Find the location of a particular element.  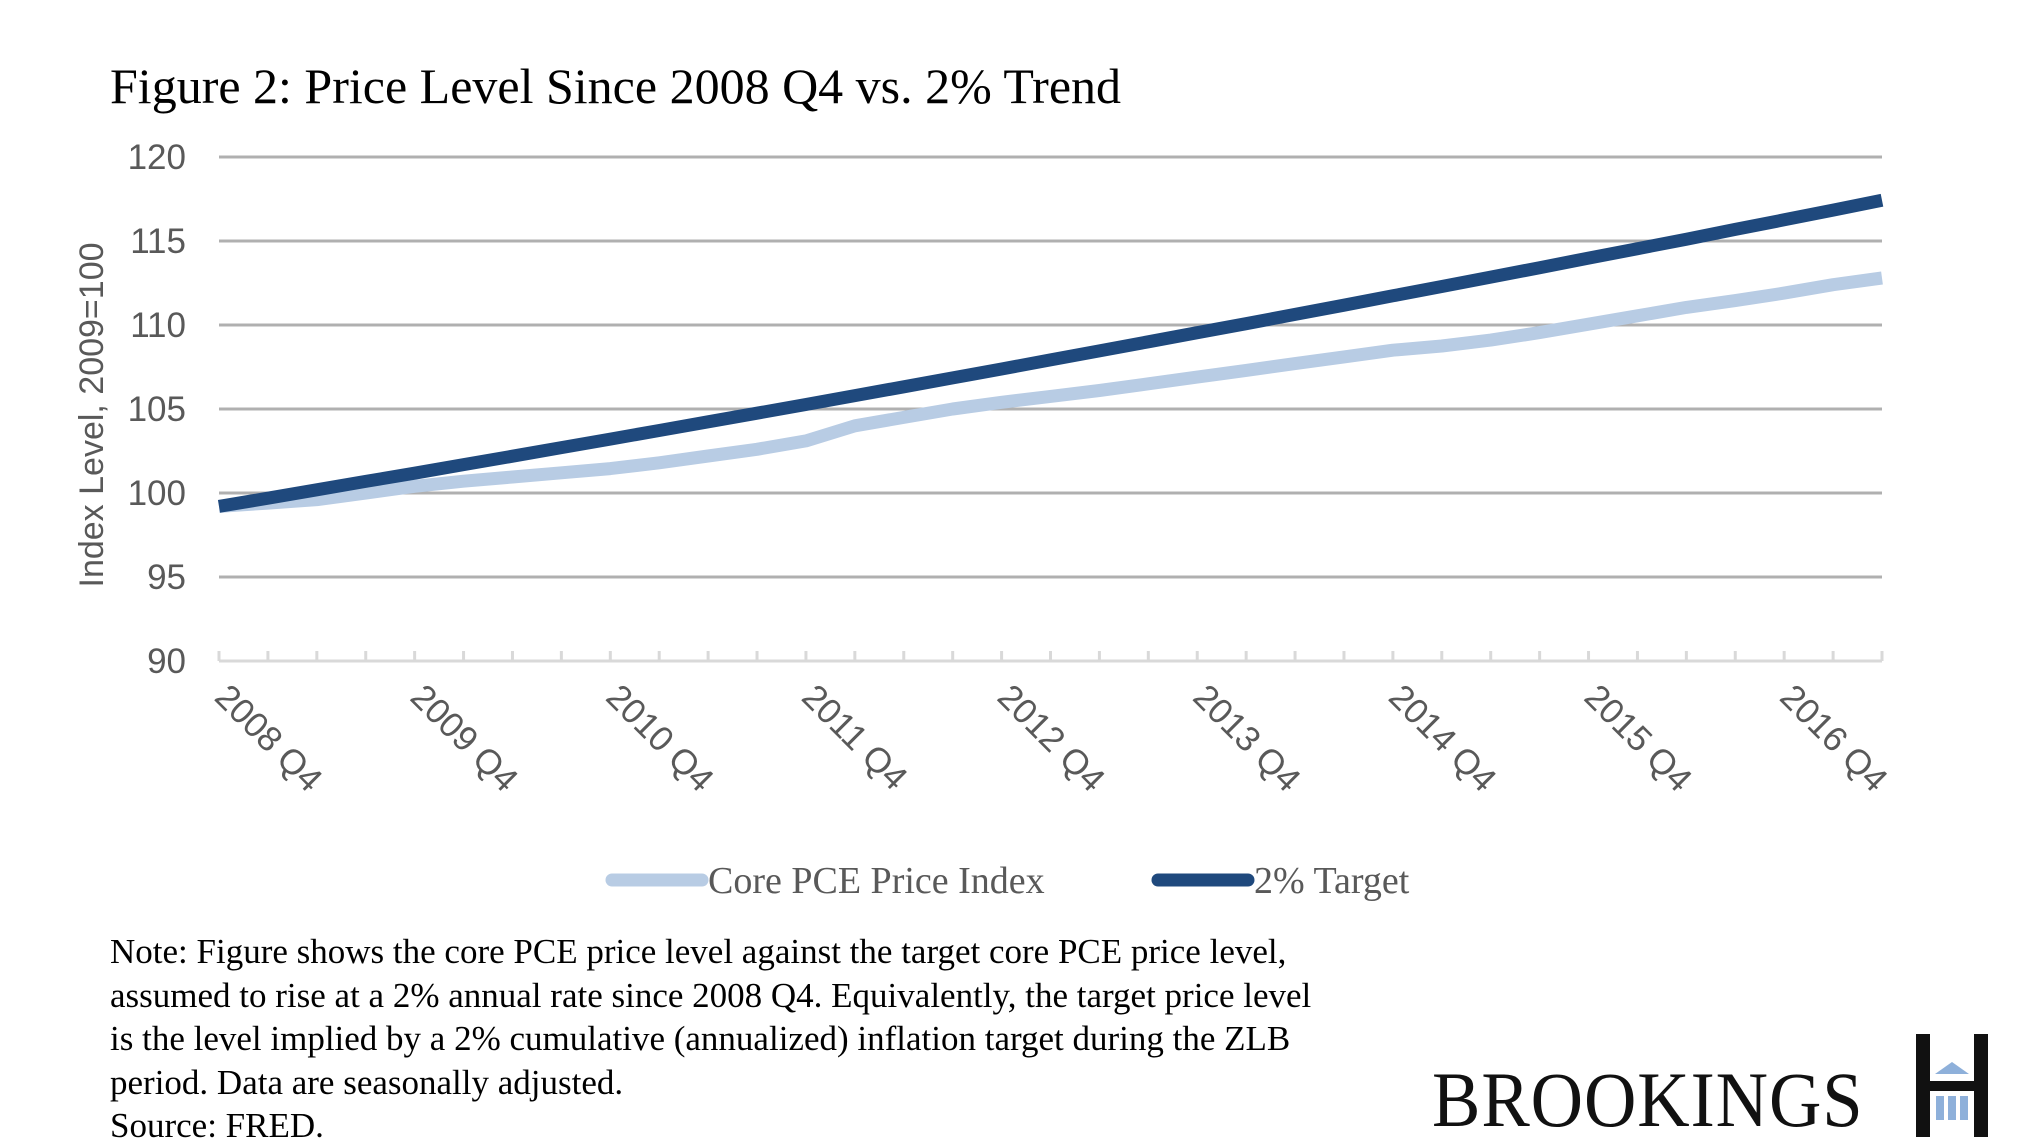

legend: Core PCE Price Index 2% Target is located at coordinates (1007, 881).